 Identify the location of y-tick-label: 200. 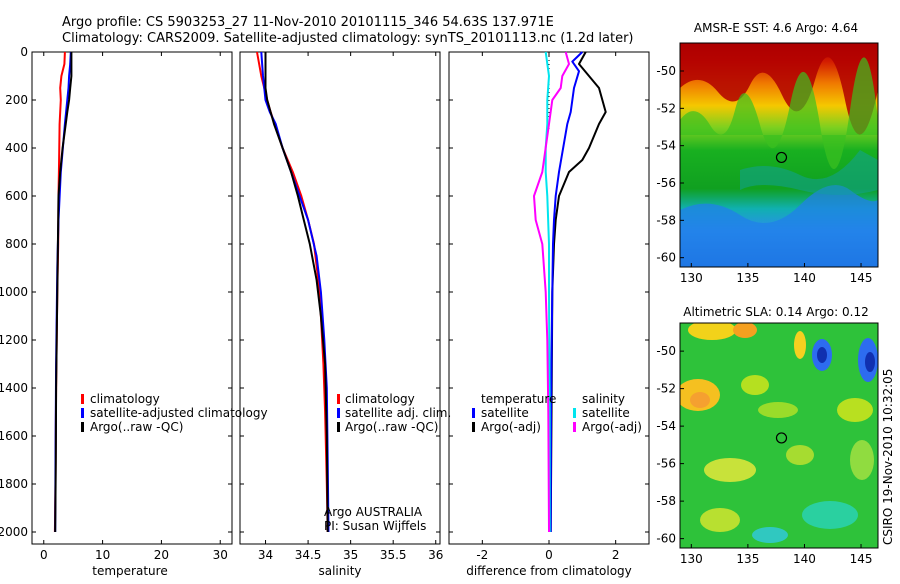
(16, 100).